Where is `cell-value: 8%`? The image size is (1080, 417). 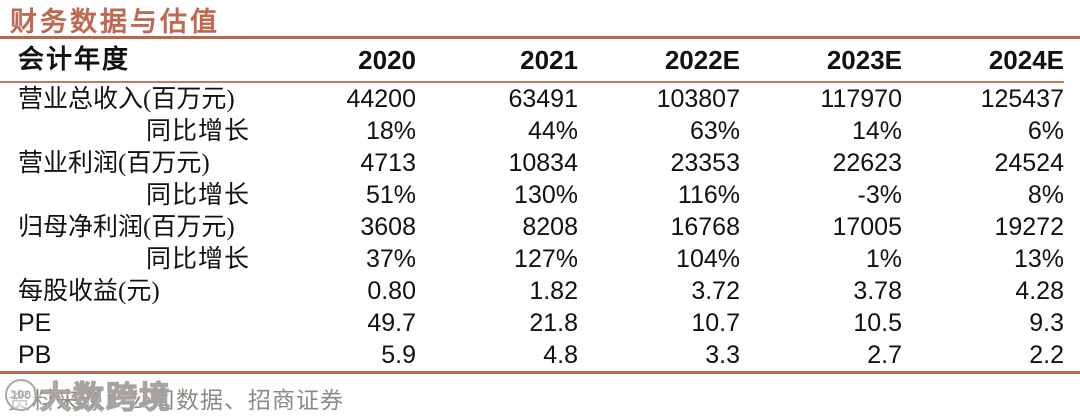
cell-value: 8% is located at coordinates (1045, 194).